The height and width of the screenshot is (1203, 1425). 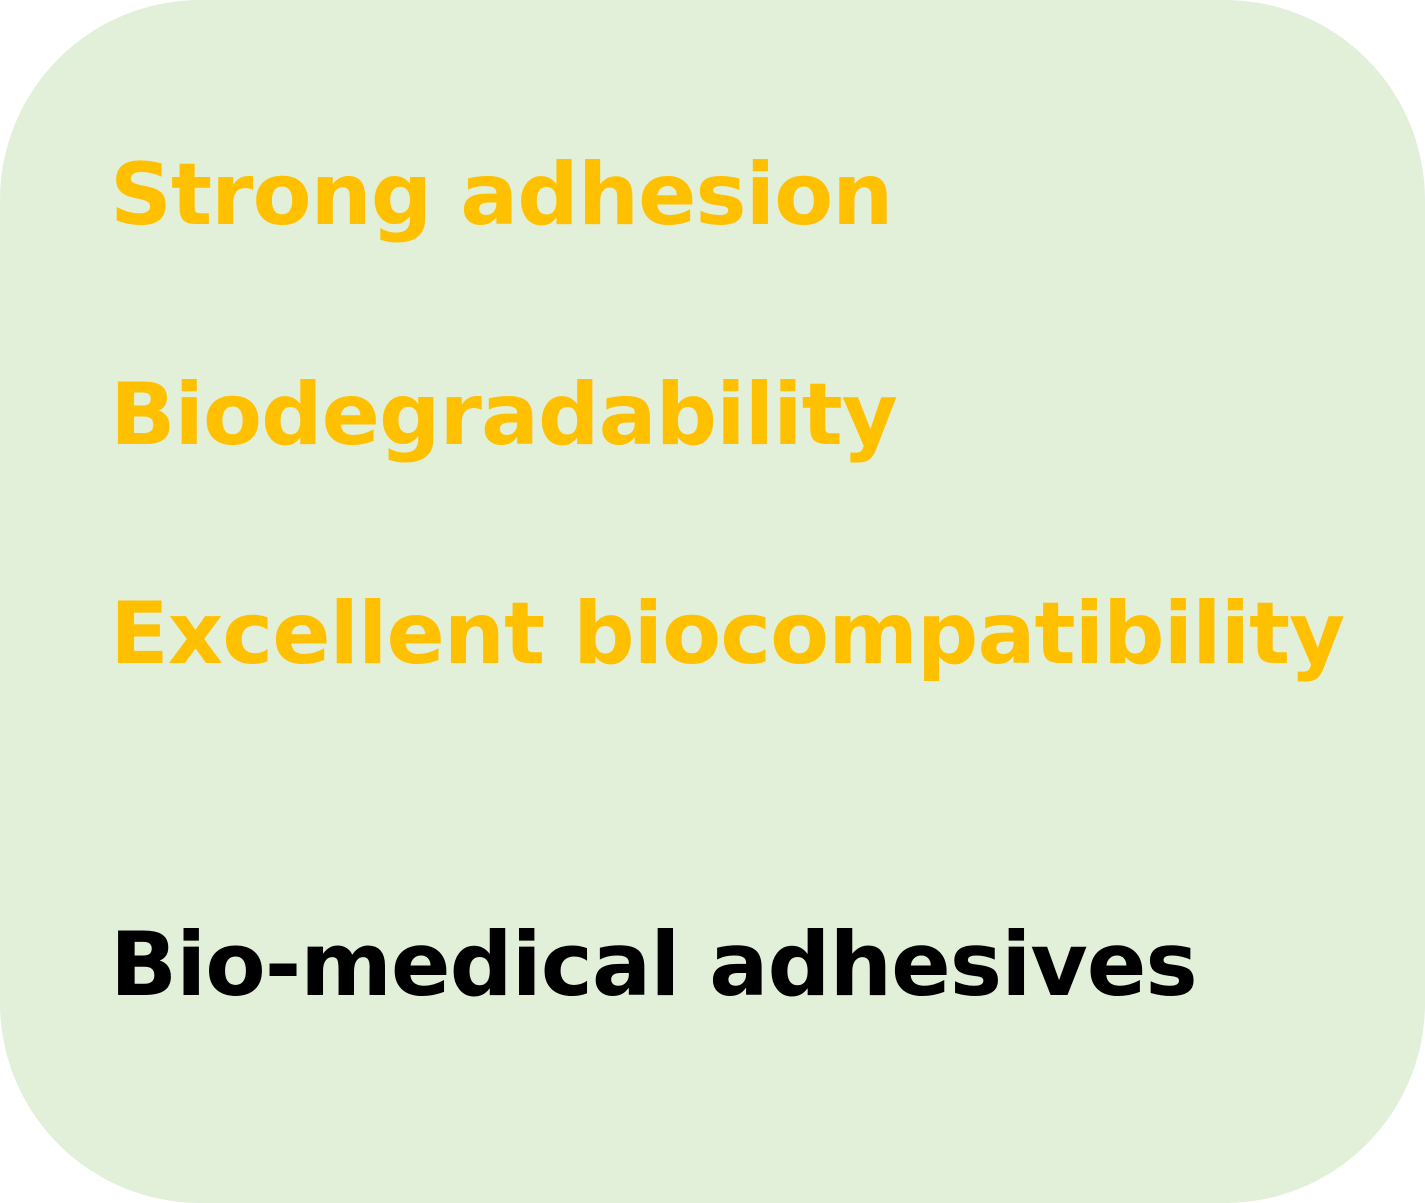 I want to click on conclusion-label: Bio-medical adhesives, so click(x=654, y=964).